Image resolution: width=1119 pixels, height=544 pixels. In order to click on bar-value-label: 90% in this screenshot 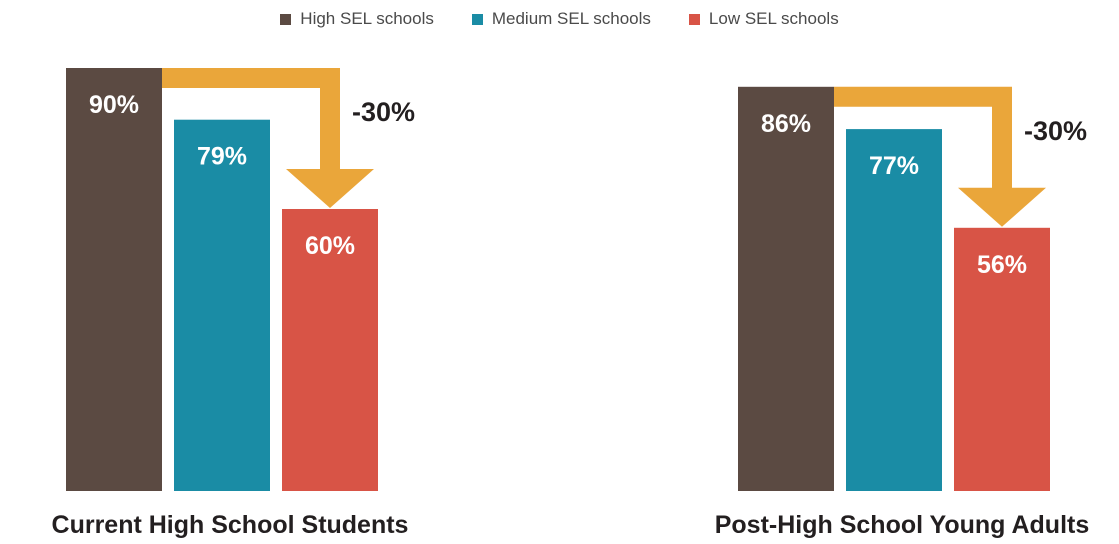, I will do `click(114, 105)`.